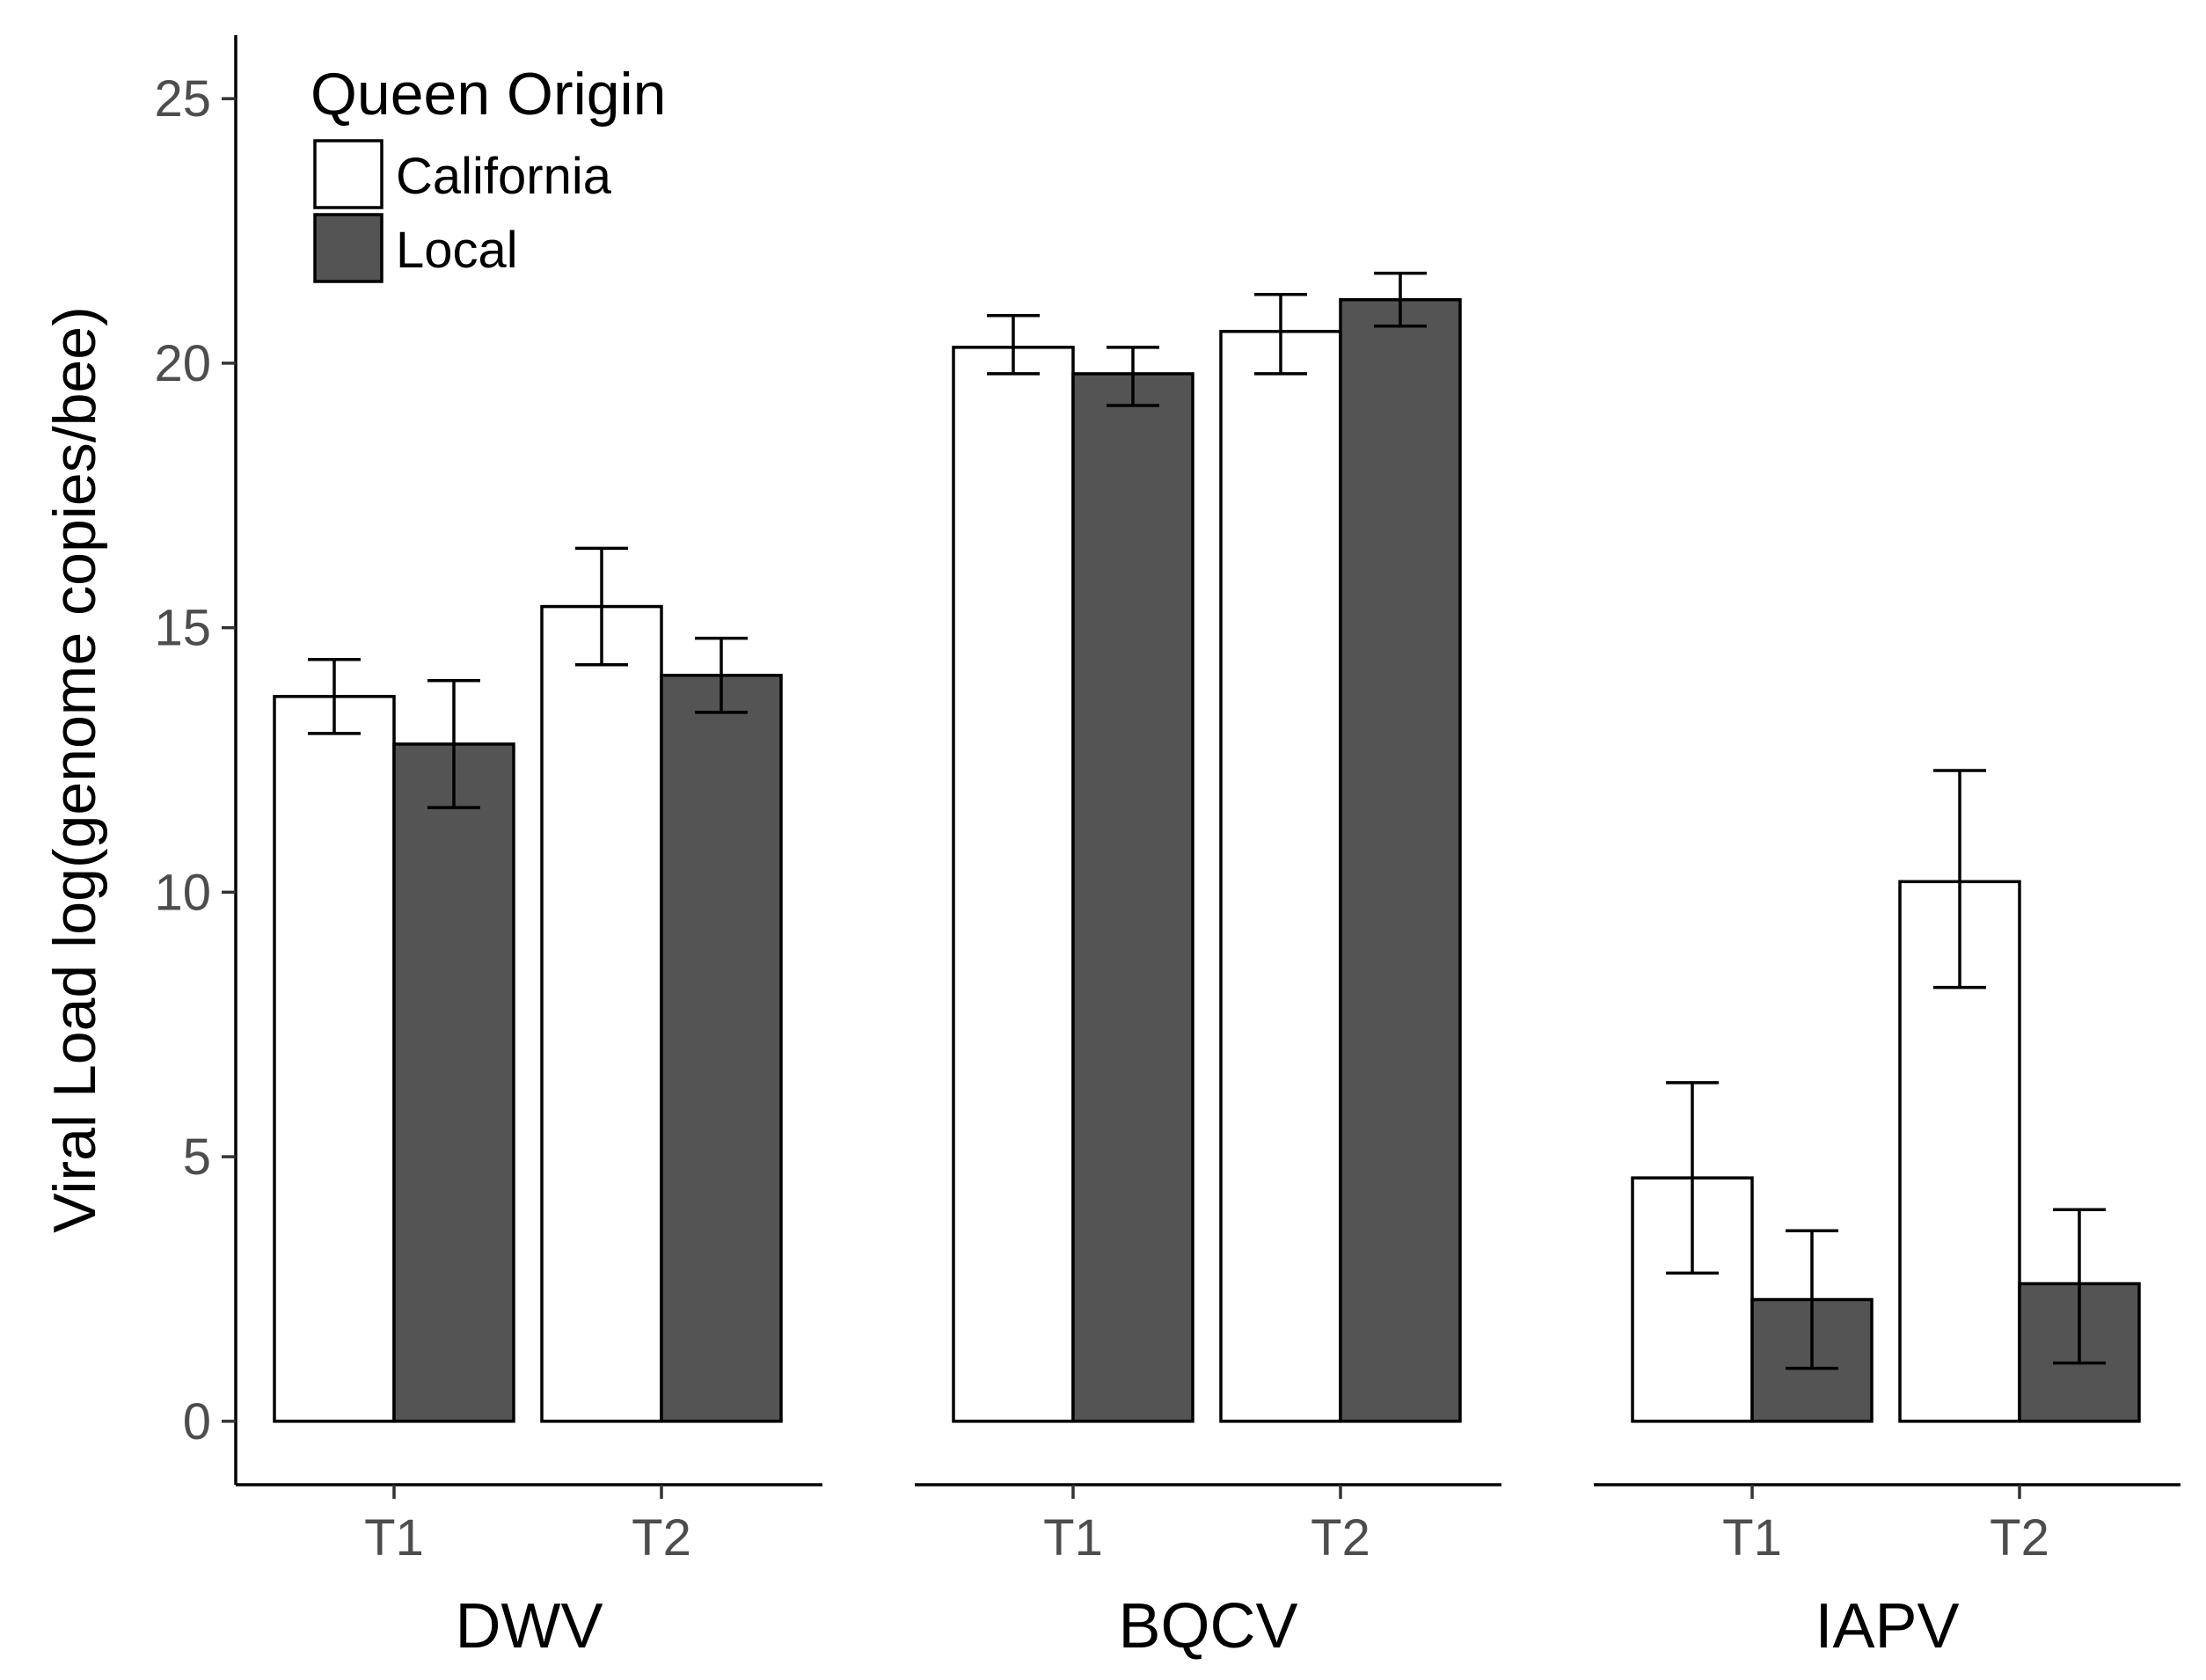  I want to click on panel-label: DWV, so click(529, 1626).